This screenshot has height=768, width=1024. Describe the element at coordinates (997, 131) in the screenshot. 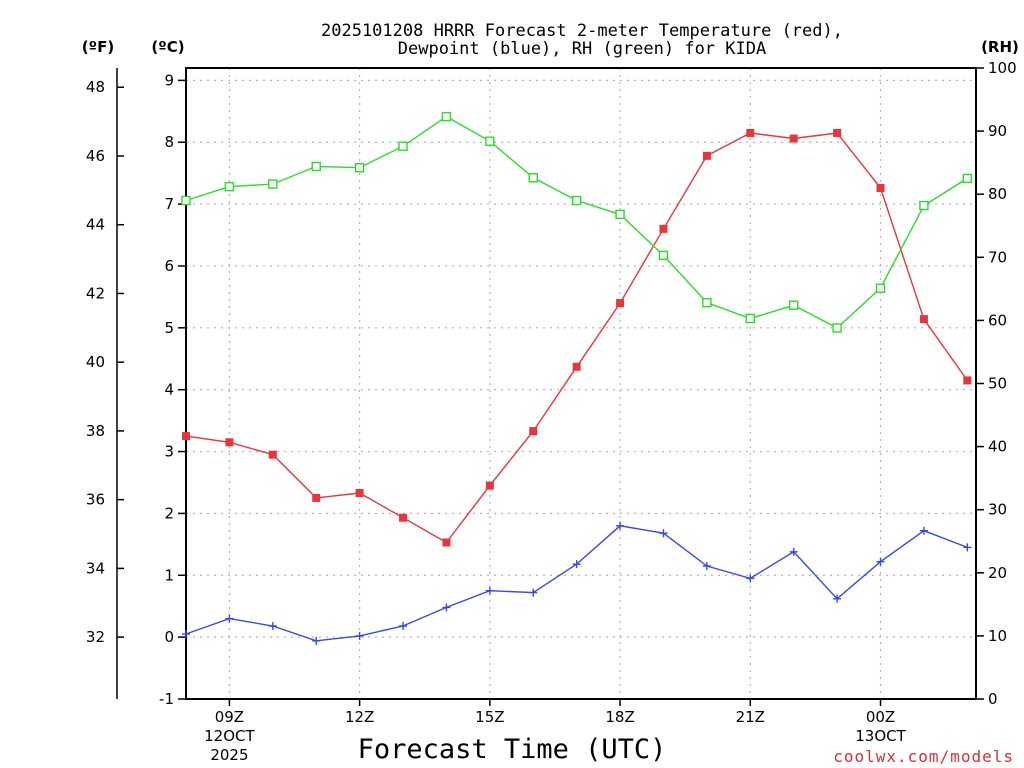

I see `rh-tick-label: 90` at that location.